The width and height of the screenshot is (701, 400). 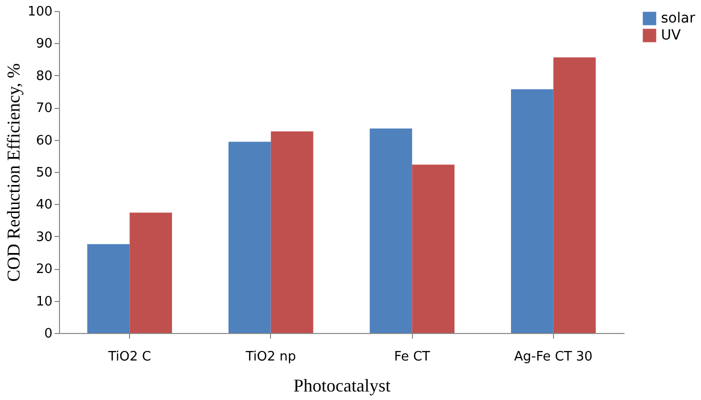 What do you see at coordinates (44, 173) in the screenshot?
I see `y-tick-label: 50` at bounding box center [44, 173].